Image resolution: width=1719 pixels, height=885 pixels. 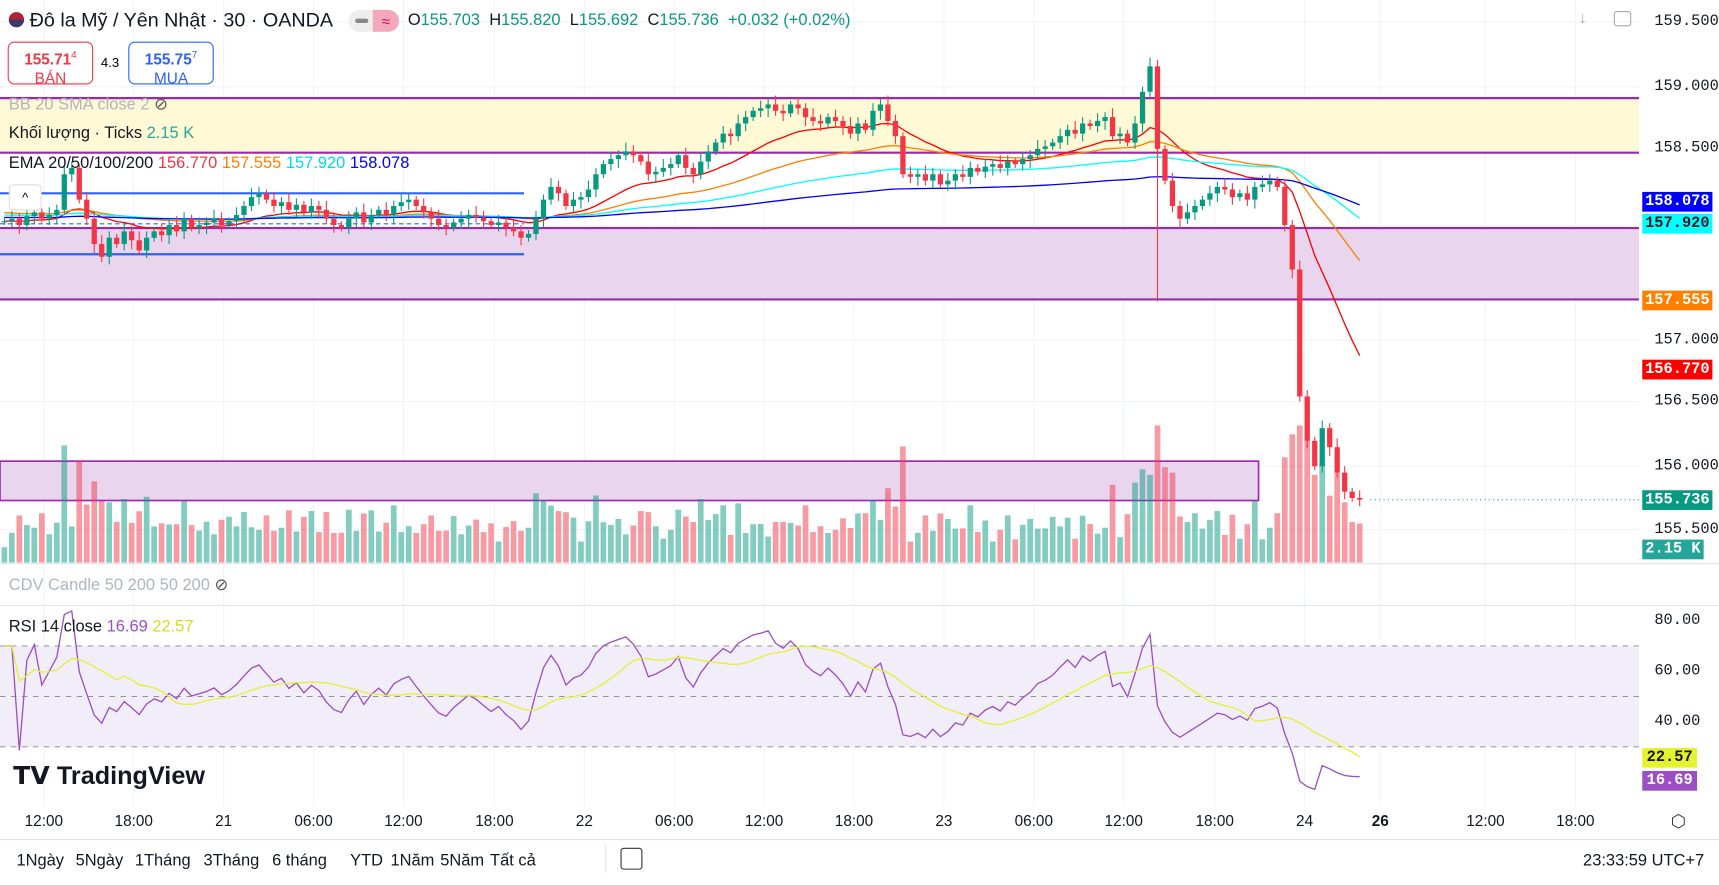 What do you see at coordinates (944, 820) in the screenshot?
I see `time-axis-label: 23` at bounding box center [944, 820].